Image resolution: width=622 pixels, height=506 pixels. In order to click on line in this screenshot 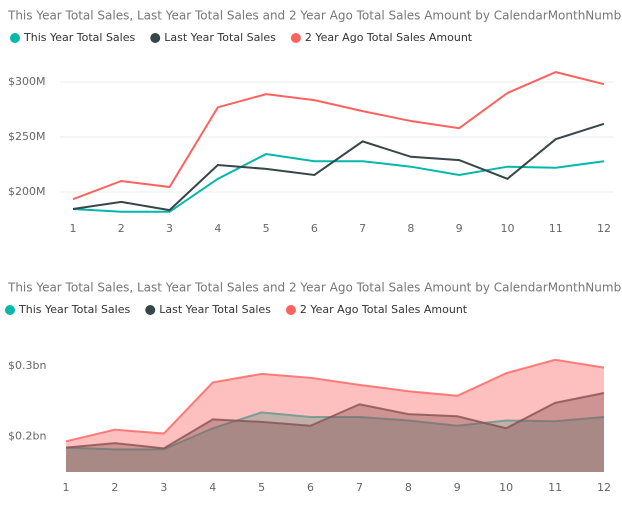, I will do `click(338, 183)`.